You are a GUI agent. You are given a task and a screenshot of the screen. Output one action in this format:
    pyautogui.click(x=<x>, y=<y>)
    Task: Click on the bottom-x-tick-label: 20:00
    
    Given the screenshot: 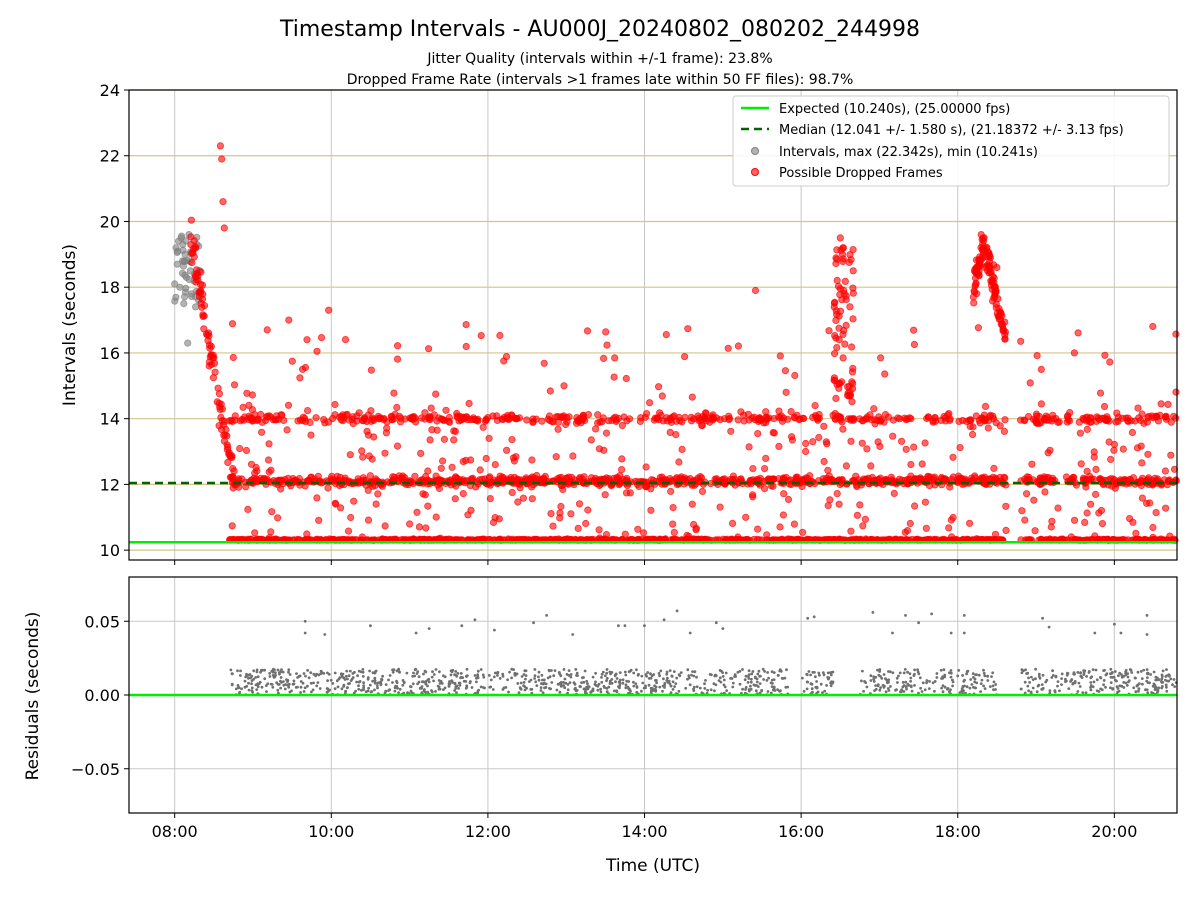 What is the action you would take?
    pyautogui.click(x=1114, y=831)
    